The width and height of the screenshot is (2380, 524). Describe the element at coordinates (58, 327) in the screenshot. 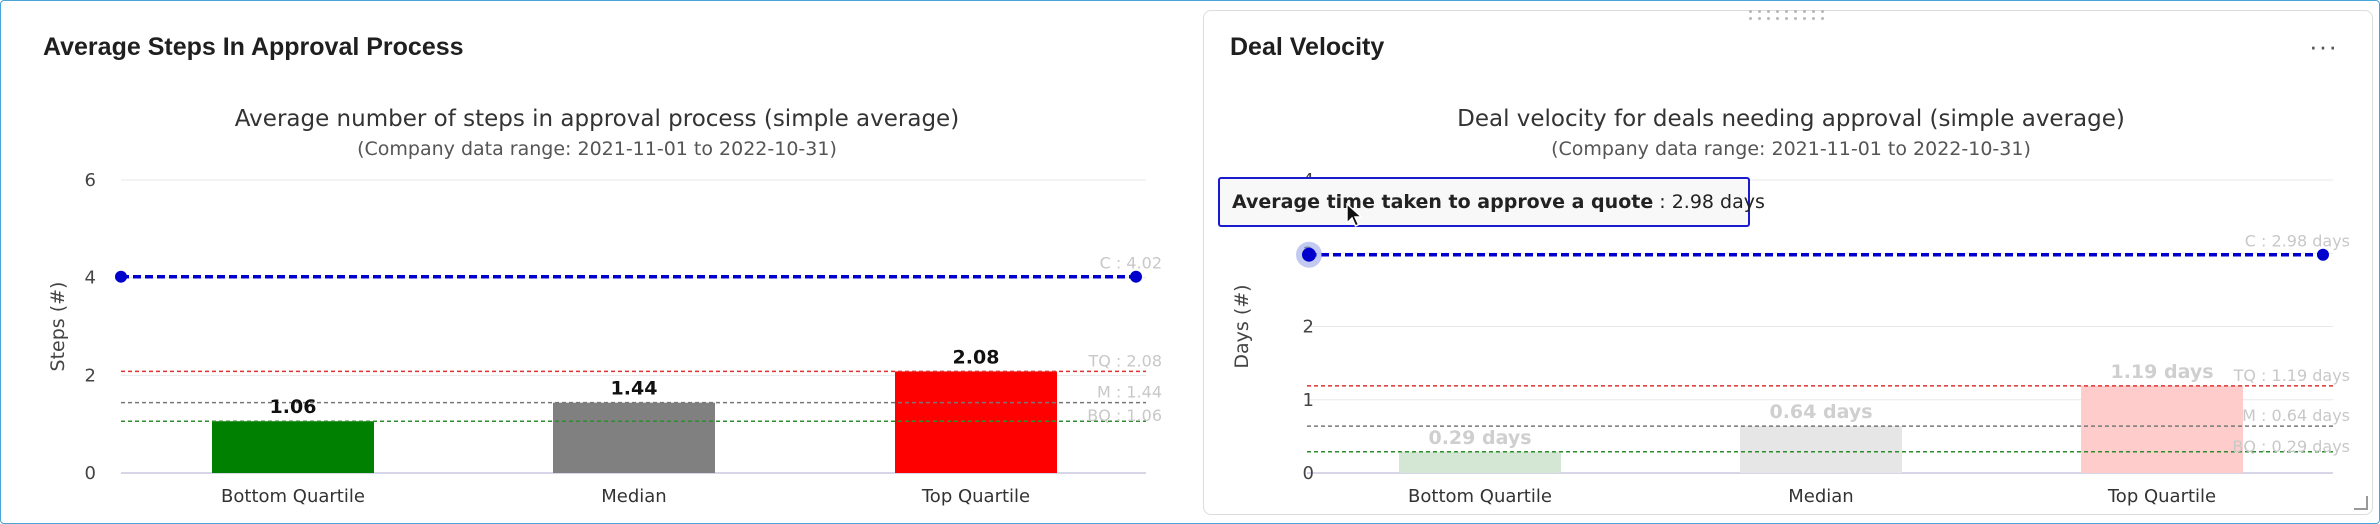

I see `y-axis-title: Steps (#)` at that location.